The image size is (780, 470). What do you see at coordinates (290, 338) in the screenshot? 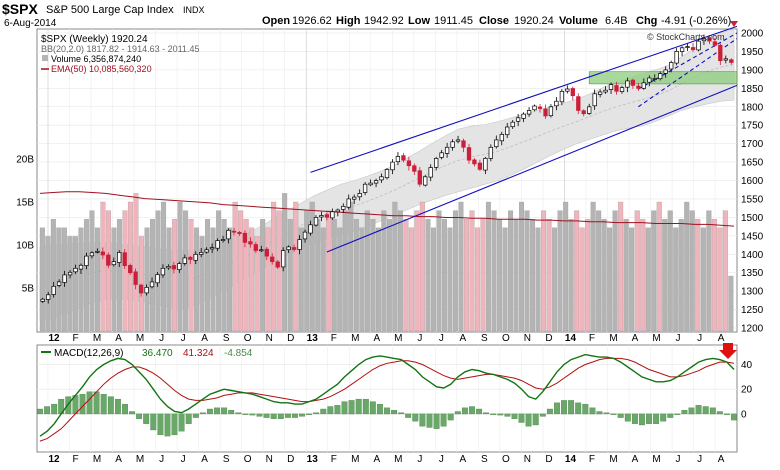
I see `x-tick-label: D` at bounding box center [290, 338].